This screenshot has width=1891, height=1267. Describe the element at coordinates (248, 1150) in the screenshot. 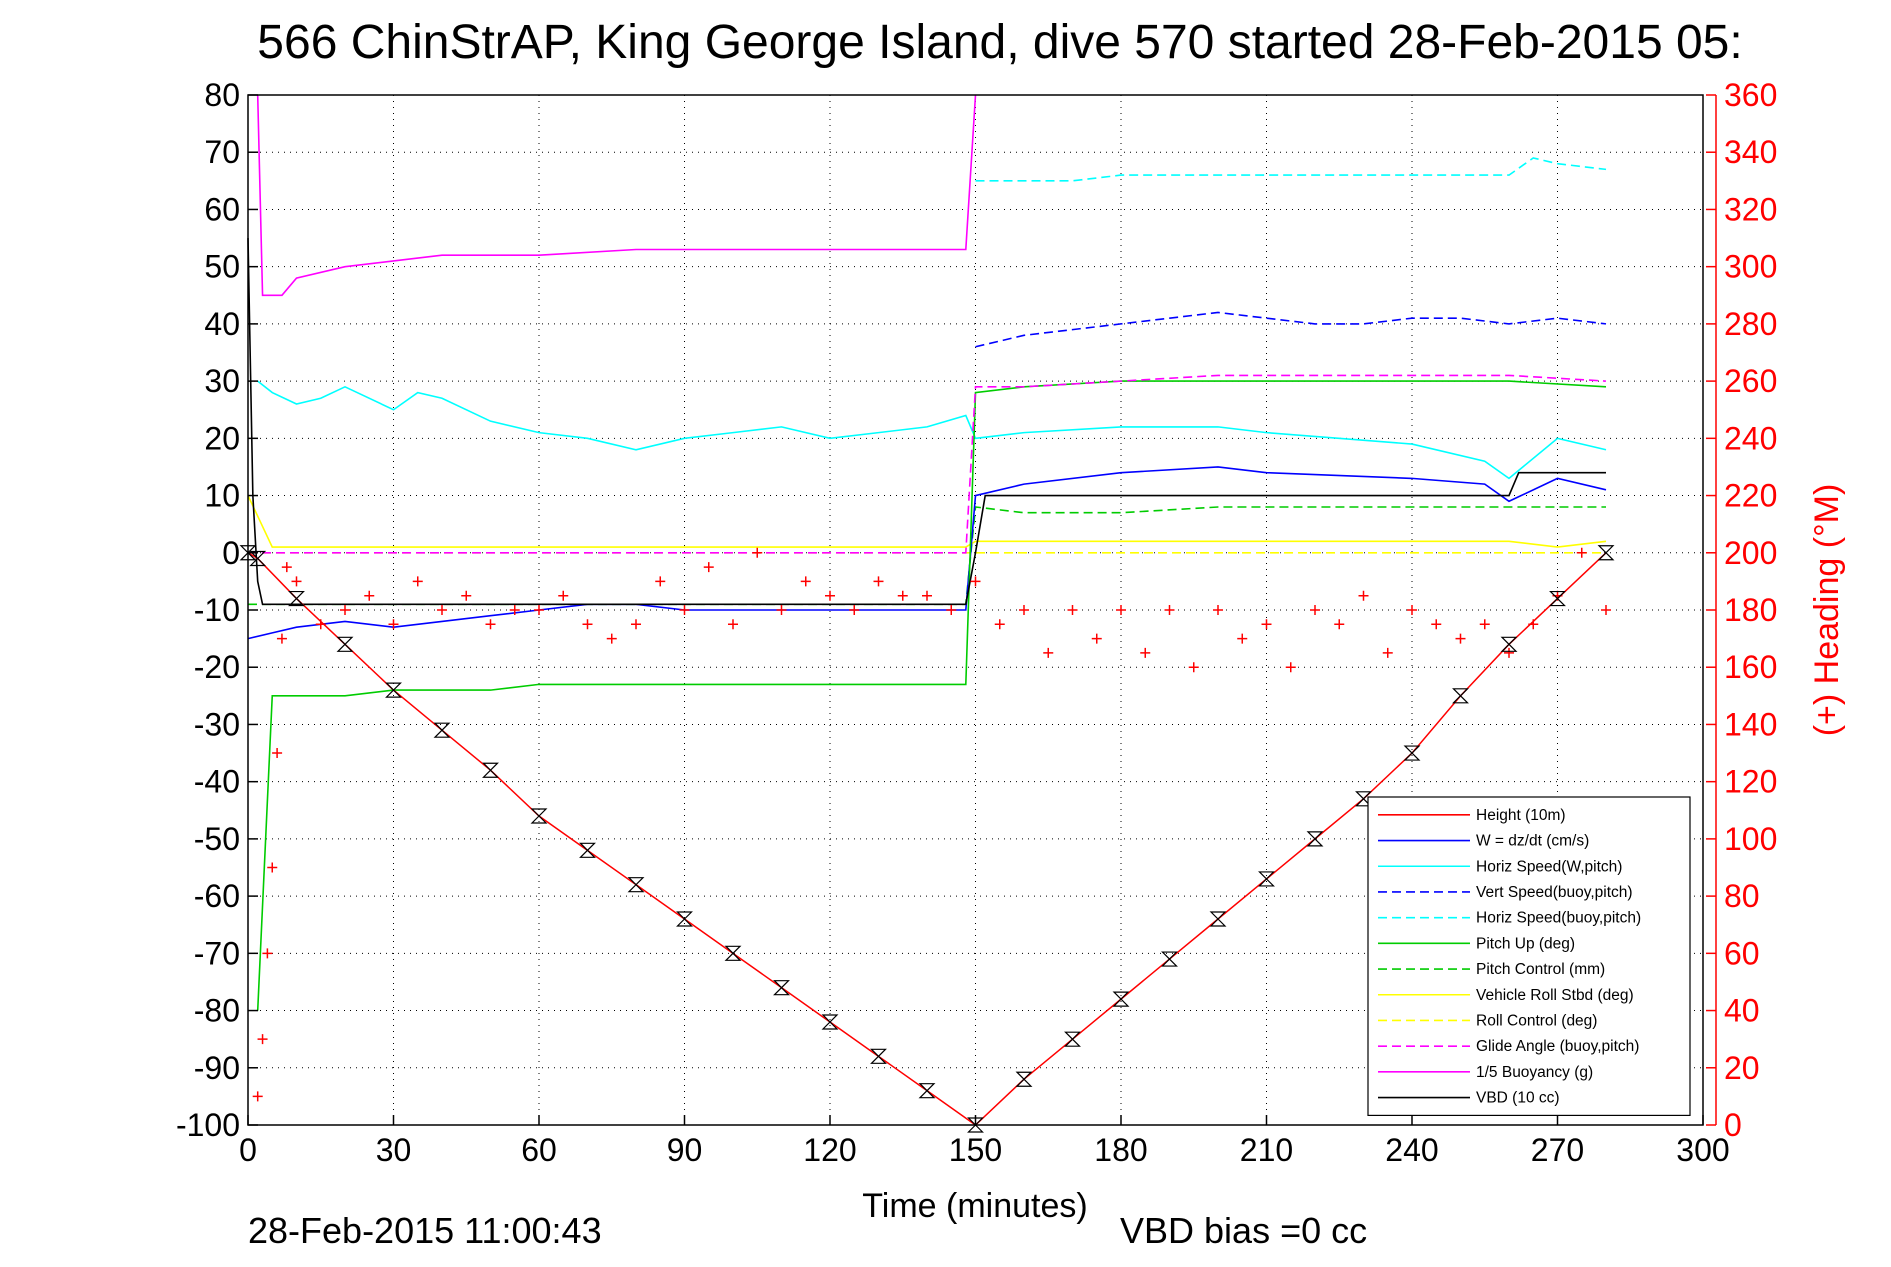

I see `x-tick-label: 0` at that location.